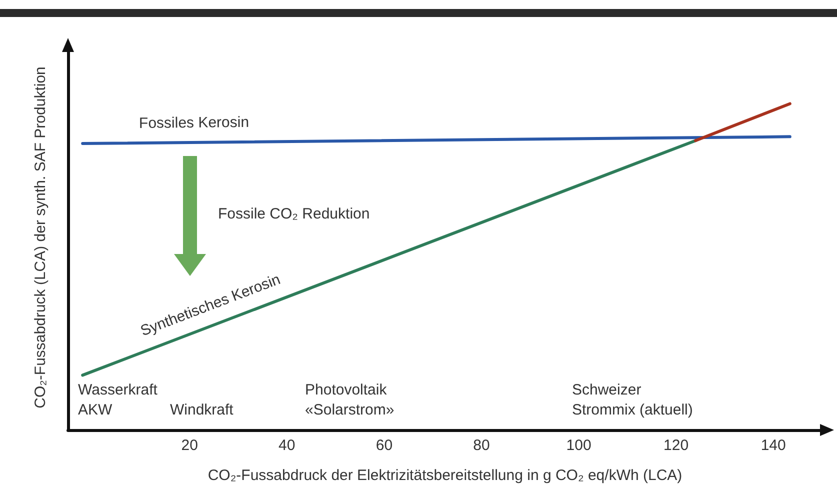 The height and width of the screenshot is (491, 837). Describe the element at coordinates (445, 475) in the screenshot. I see `x-axis-title: CO₂-Fussabdruck der Elektrizitätsbereitstellung in g CO₂ eq/kWh (LCA)` at that location.